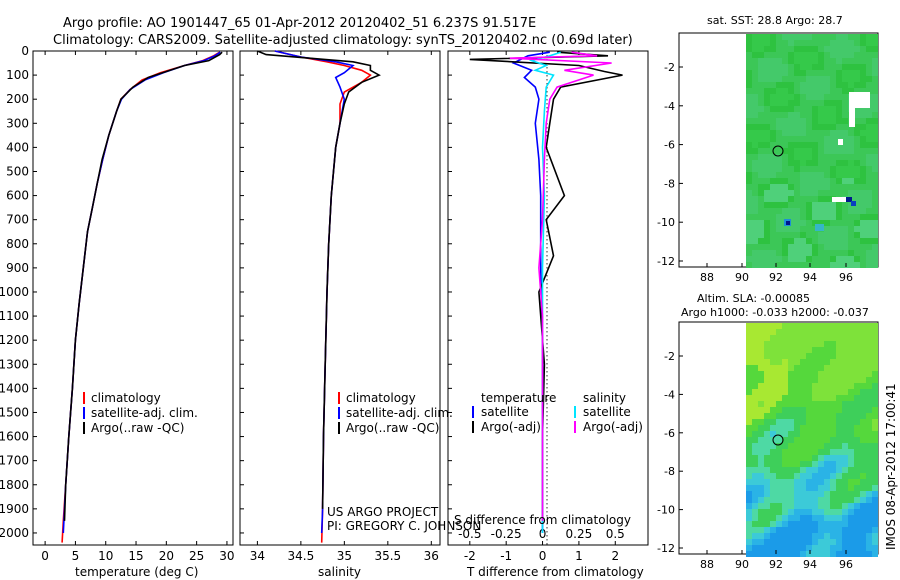  What do you see at coordinates (14, 316) in the screenshot?
I see `y-tick-label: 1100` at bounding box center [14, 316].